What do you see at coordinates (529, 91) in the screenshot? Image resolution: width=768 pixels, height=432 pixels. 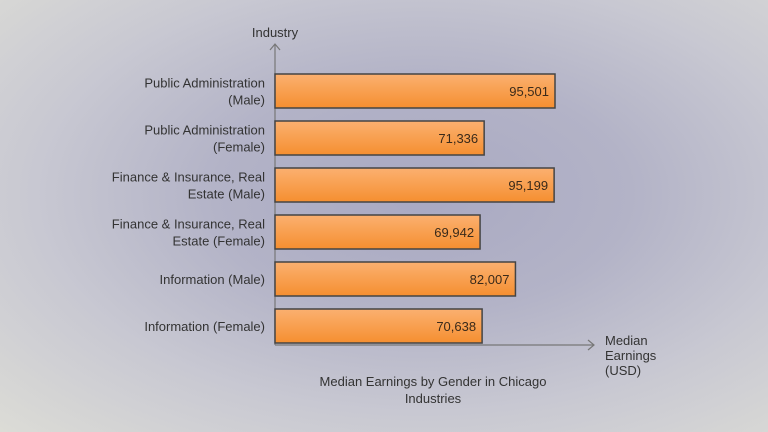 I see `bar-value-label: 95,501` at bounding box center [529, 91].